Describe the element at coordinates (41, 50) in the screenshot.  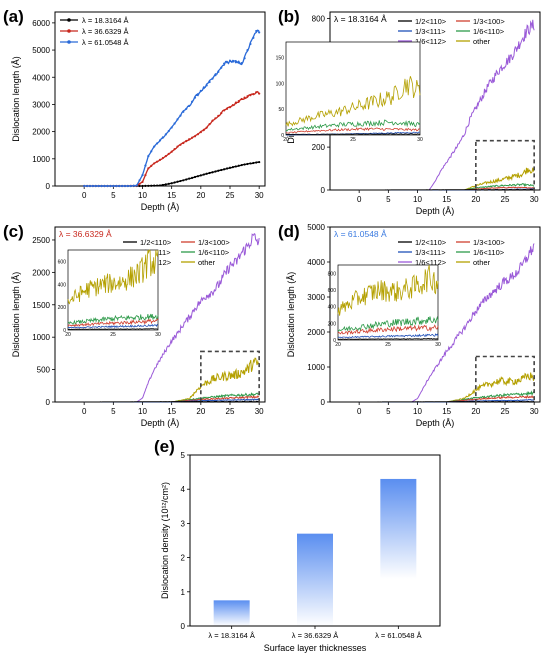
I see `y-tick-label: 5000` at that location.